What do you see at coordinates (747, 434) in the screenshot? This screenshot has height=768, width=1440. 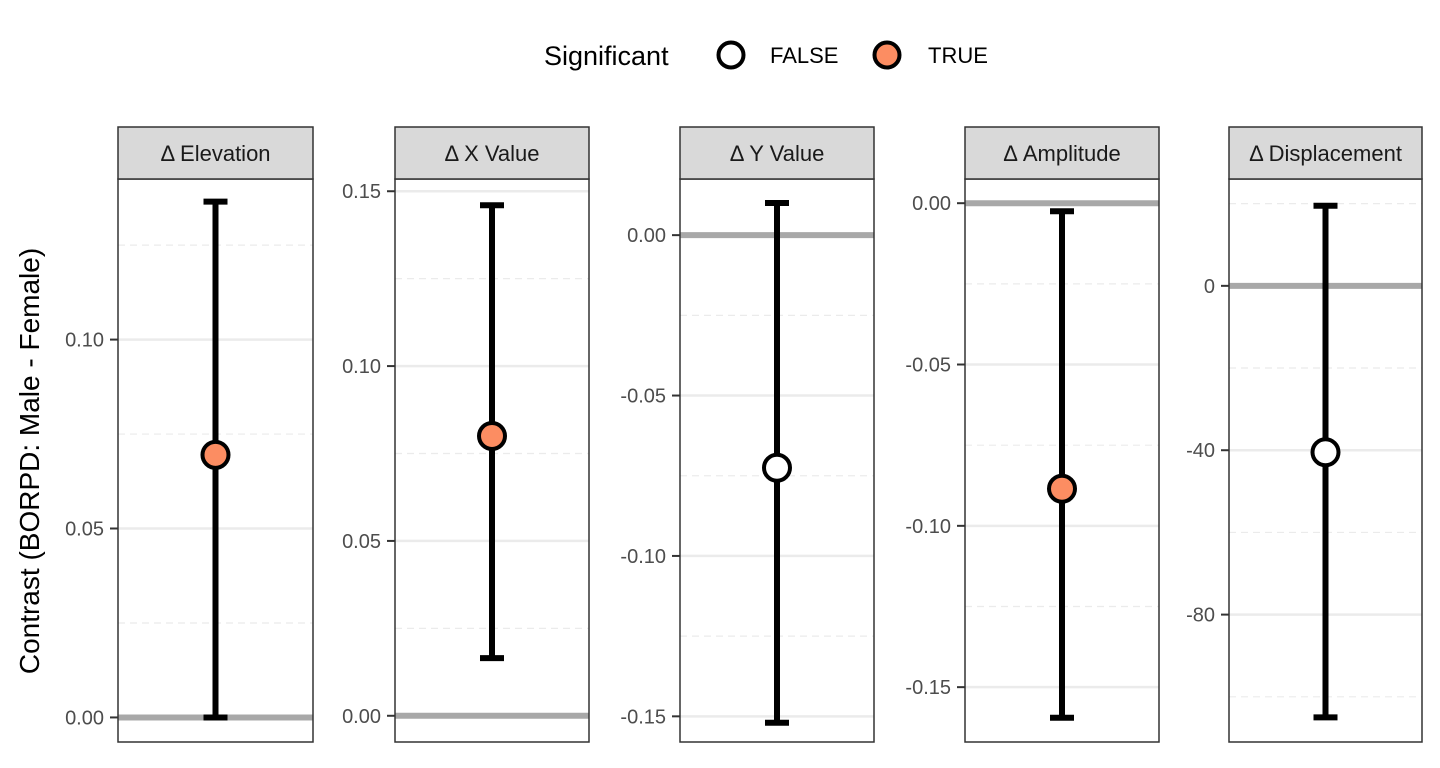 I see `panel-2: 0.00 -0.05 -0.10 -0.15 Δ Y Value` at bounding box center [747, 434].